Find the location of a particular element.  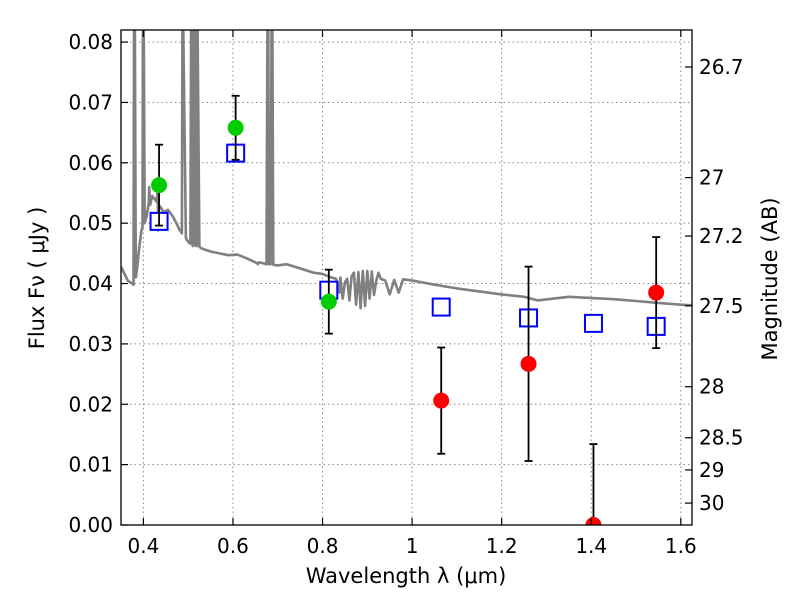

y-tick-label: 0.02 is located at coordinates (90, 404).